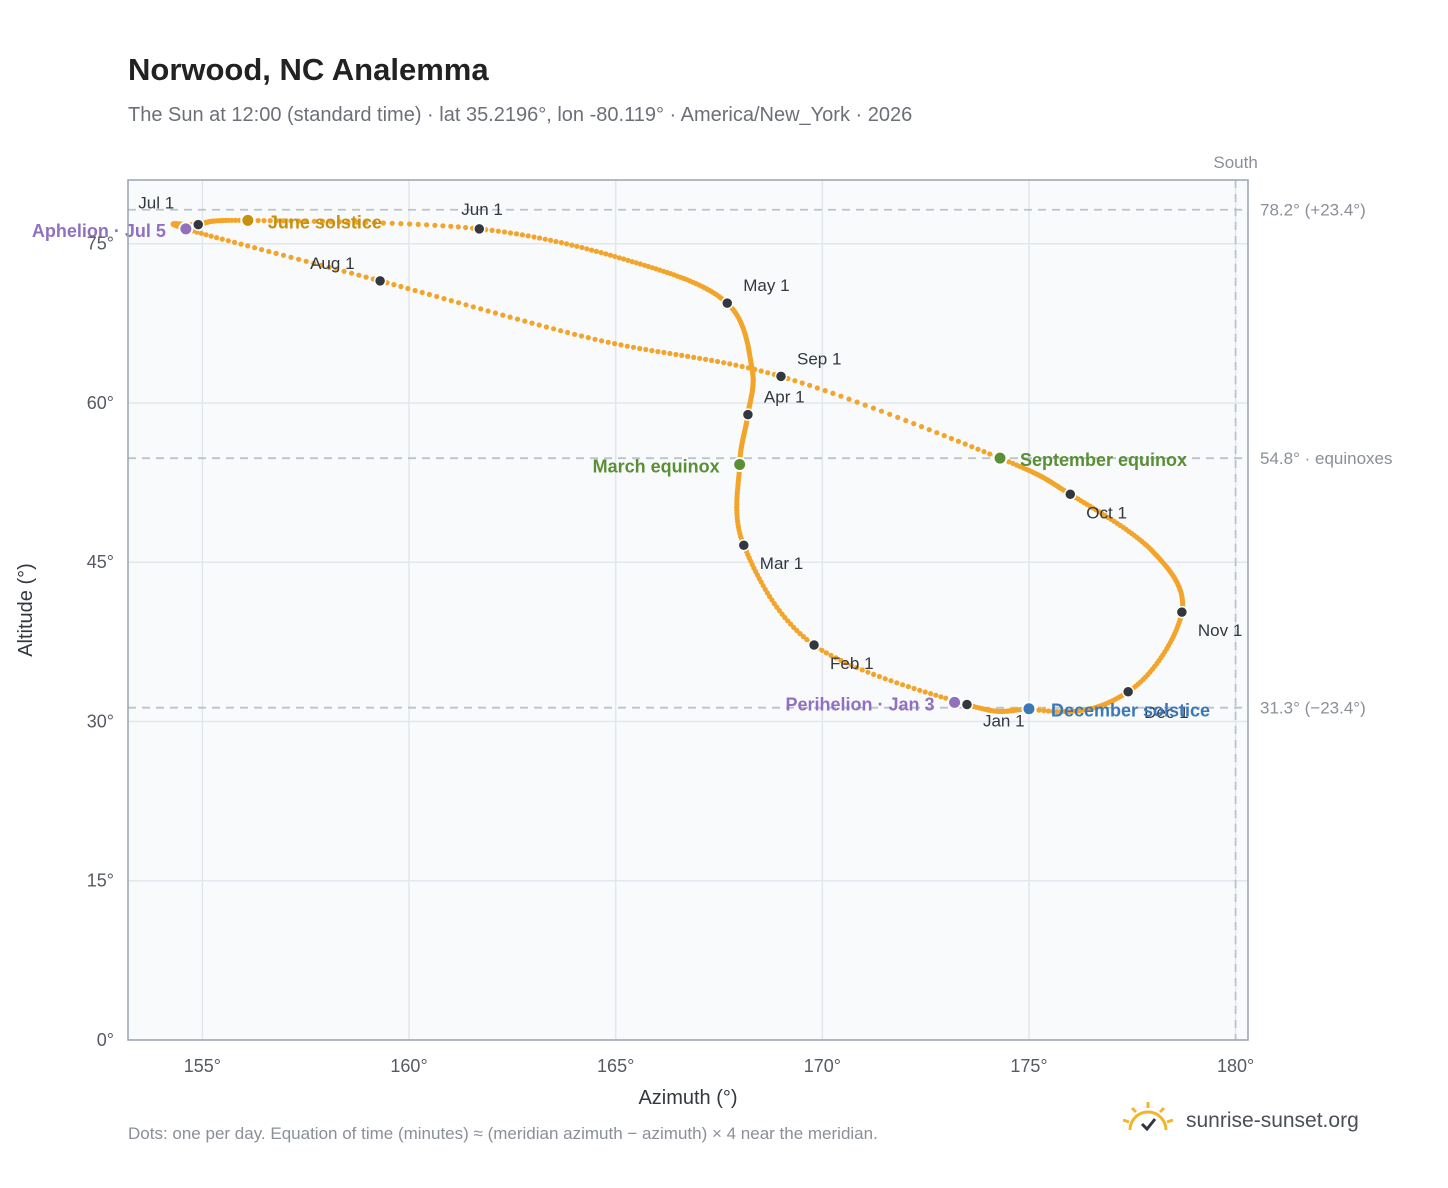 This screenshot has height=1188, width=1448. Describe the element at coordinates (860, 704) in the screenshot. I see `event-label: Perihelion · Jan 3` at that location.